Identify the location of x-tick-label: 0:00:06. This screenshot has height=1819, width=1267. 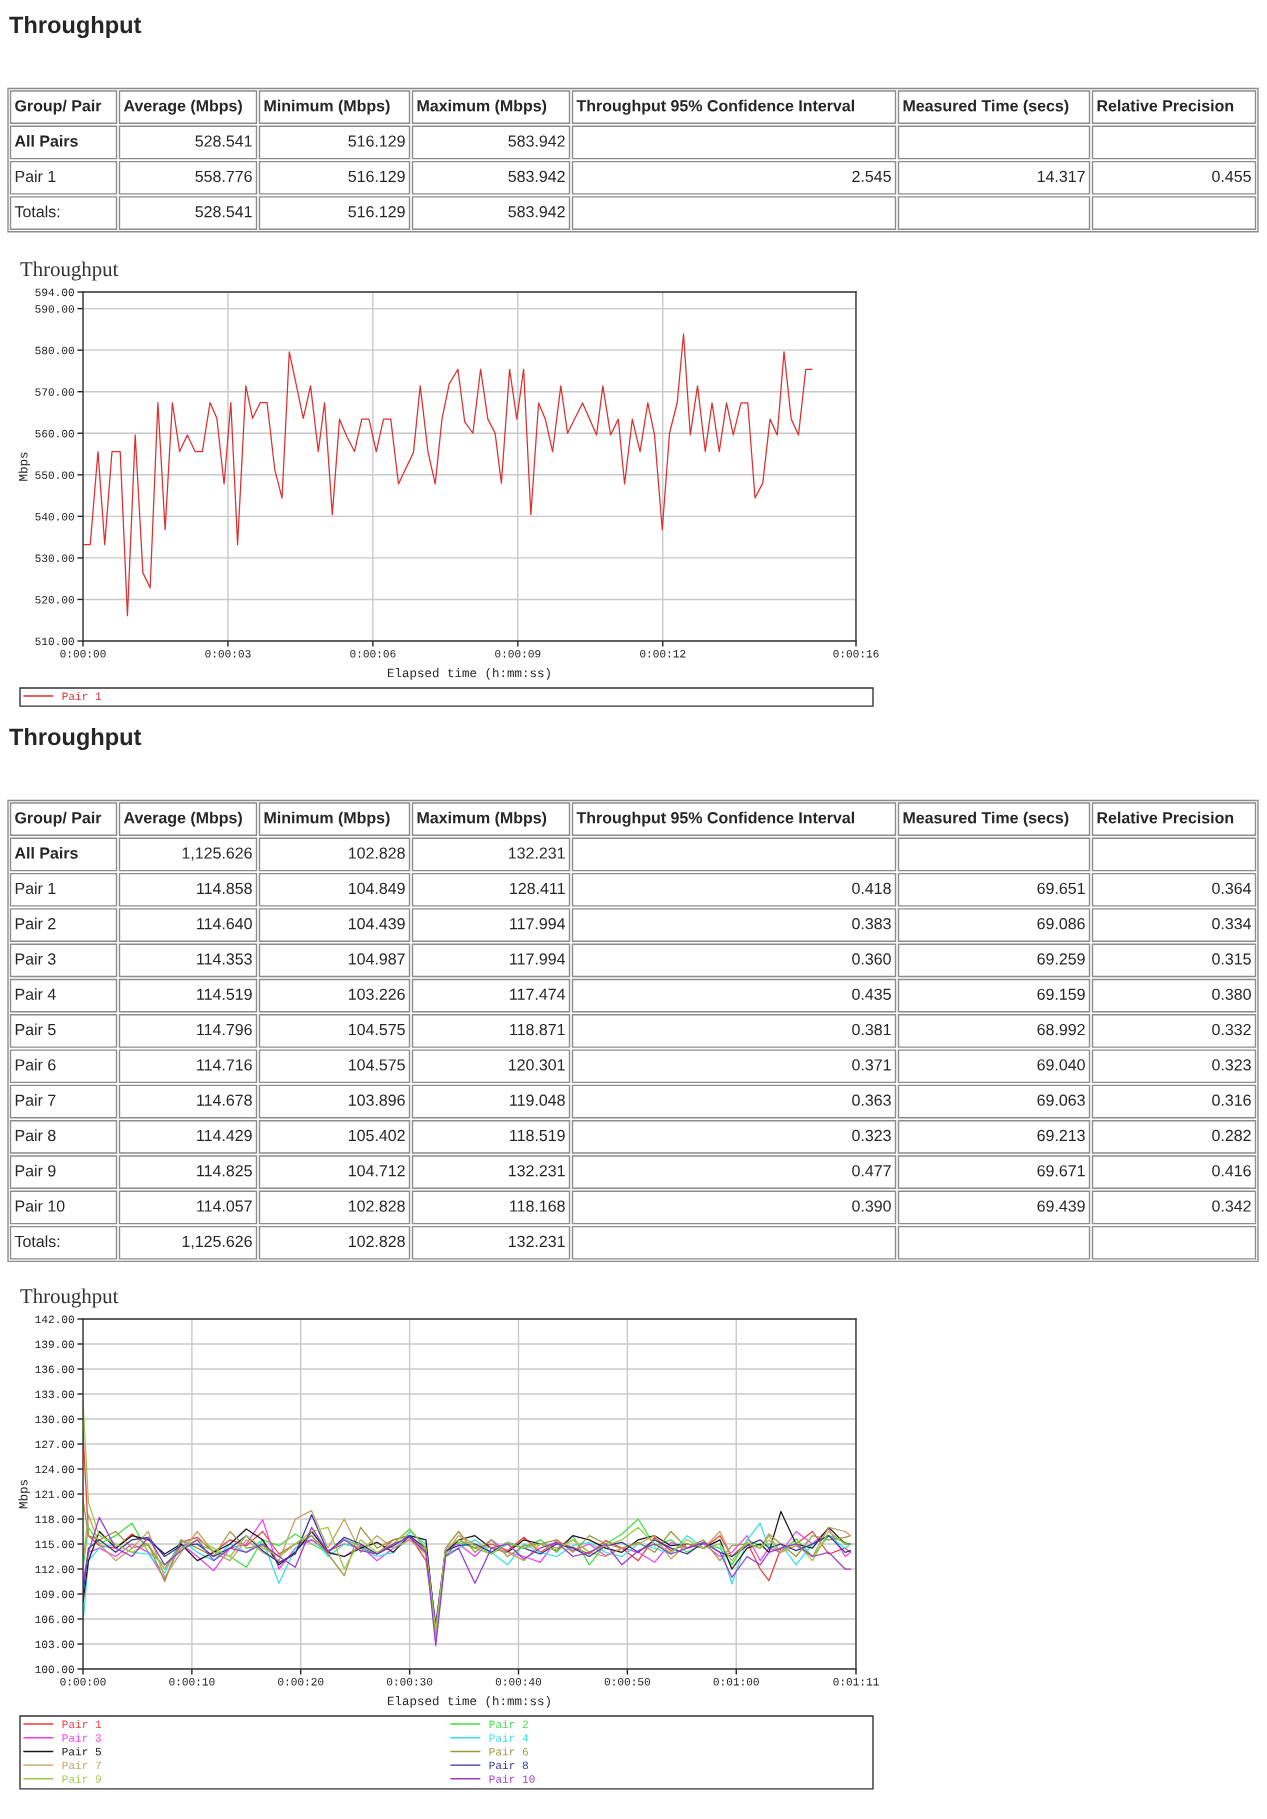
(373, 653).